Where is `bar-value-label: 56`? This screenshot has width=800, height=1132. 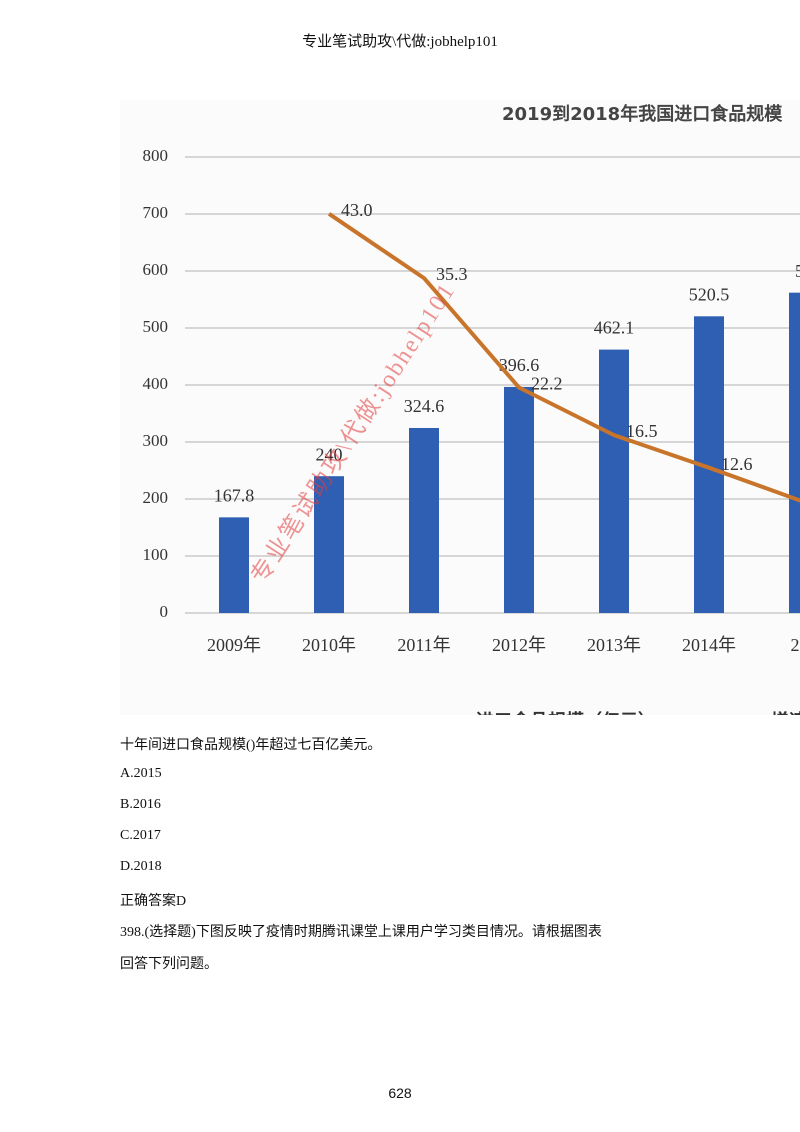 bar-value-label: 56 is located at coordinates (797, 271).